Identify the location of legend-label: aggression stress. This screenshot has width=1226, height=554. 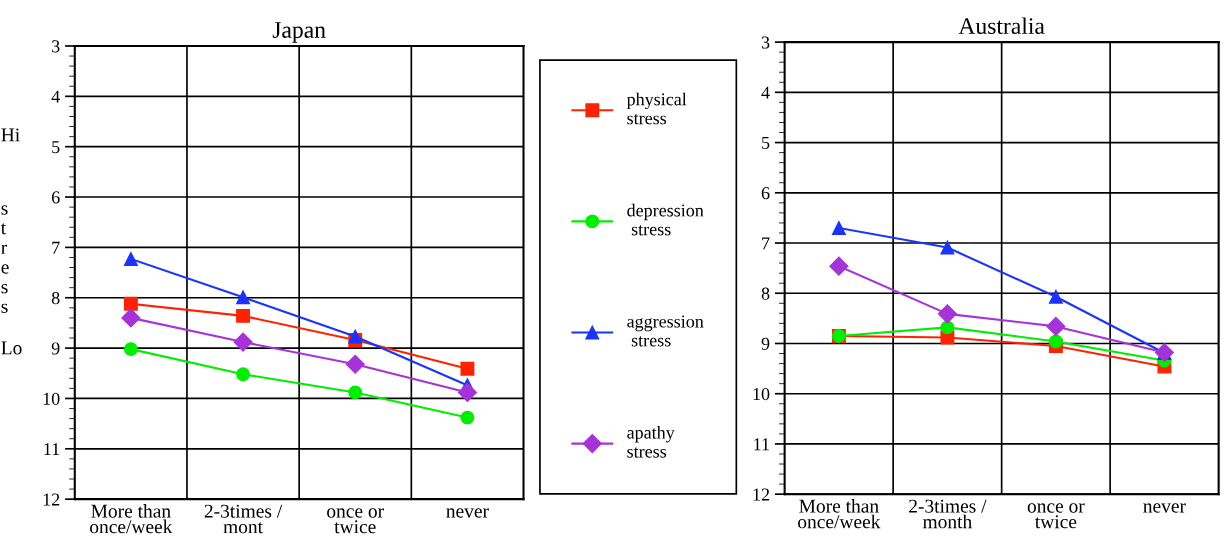
(665, 331).